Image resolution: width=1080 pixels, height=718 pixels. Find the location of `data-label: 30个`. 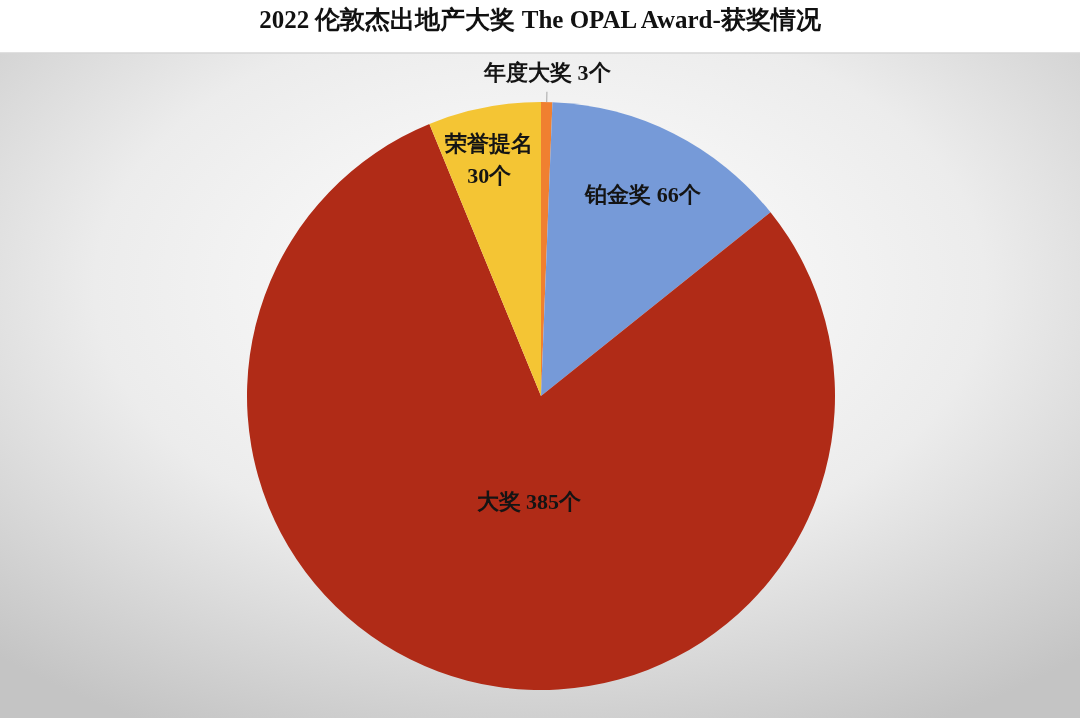

data-label: 30个 is located at coordinates (489, 176).